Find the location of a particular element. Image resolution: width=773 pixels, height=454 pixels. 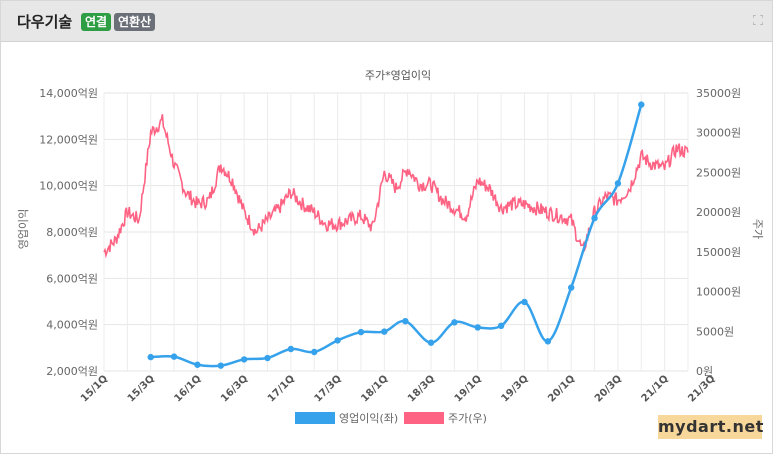

x-tick-label: 15/1Q is located at coordinates (94, 388).